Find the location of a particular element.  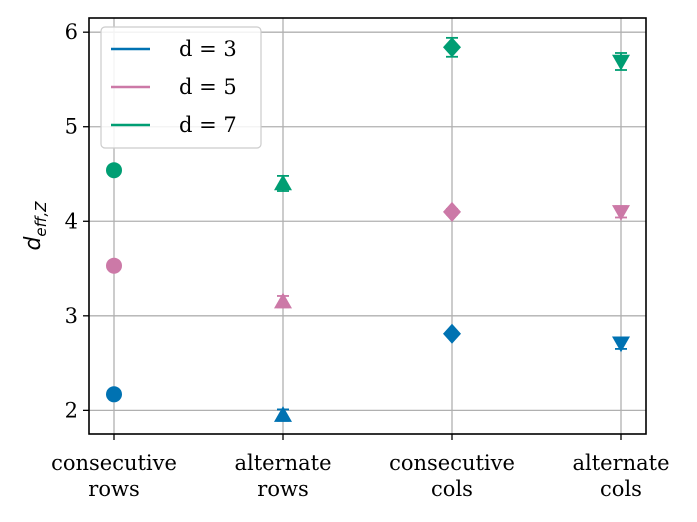

legend-label: d = 7 is located at coordinates (208, 125).